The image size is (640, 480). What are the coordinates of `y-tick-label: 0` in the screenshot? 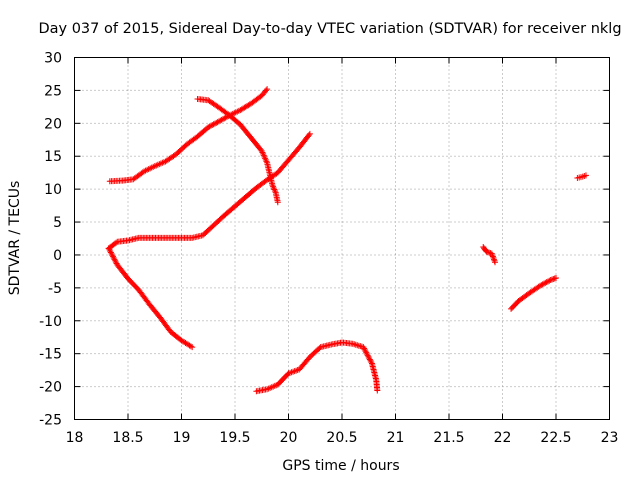 It's located at (57, 256).